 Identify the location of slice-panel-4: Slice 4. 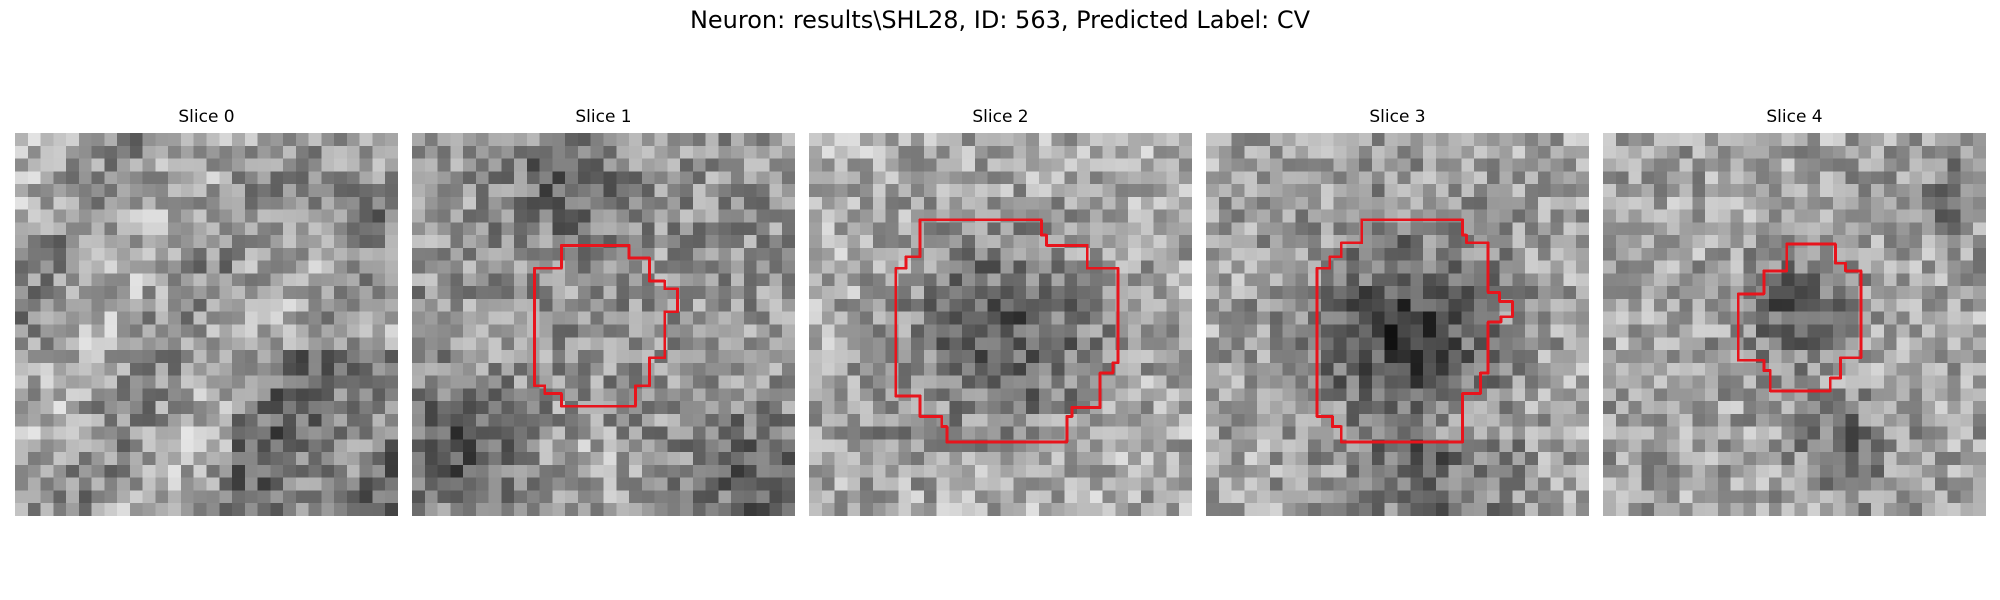
(1794, 312).